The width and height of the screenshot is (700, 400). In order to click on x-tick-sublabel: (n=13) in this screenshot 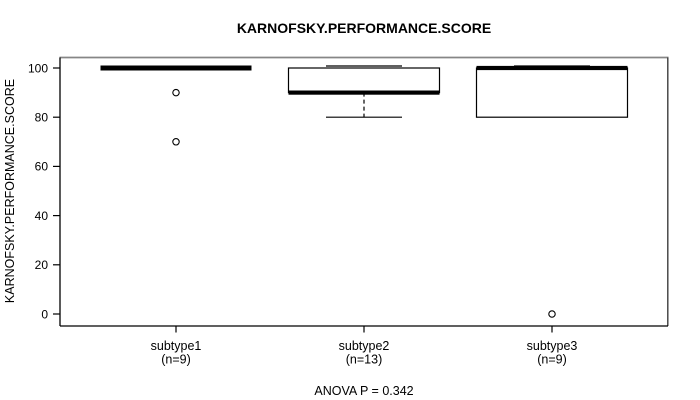, I will do `click(364, 360)`.